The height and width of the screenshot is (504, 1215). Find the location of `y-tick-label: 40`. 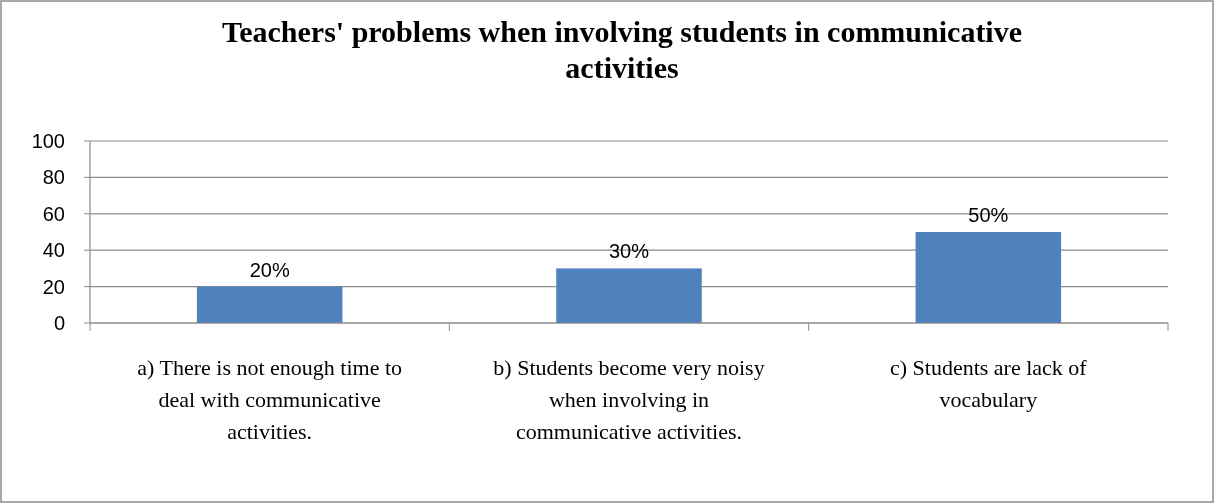

y-tick-label: 40 is located at coordinates (53, 250).